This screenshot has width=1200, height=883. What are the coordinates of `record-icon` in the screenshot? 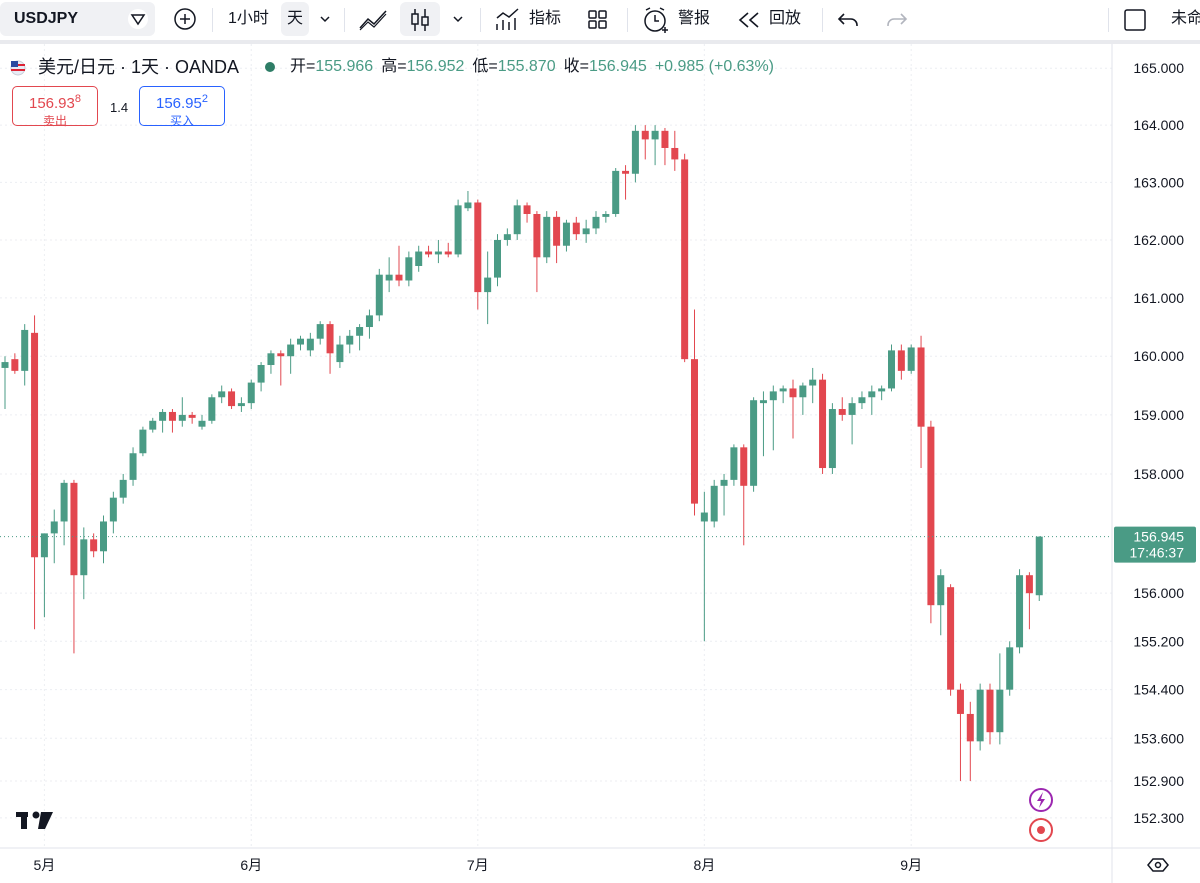 It's located at (1041, 830).